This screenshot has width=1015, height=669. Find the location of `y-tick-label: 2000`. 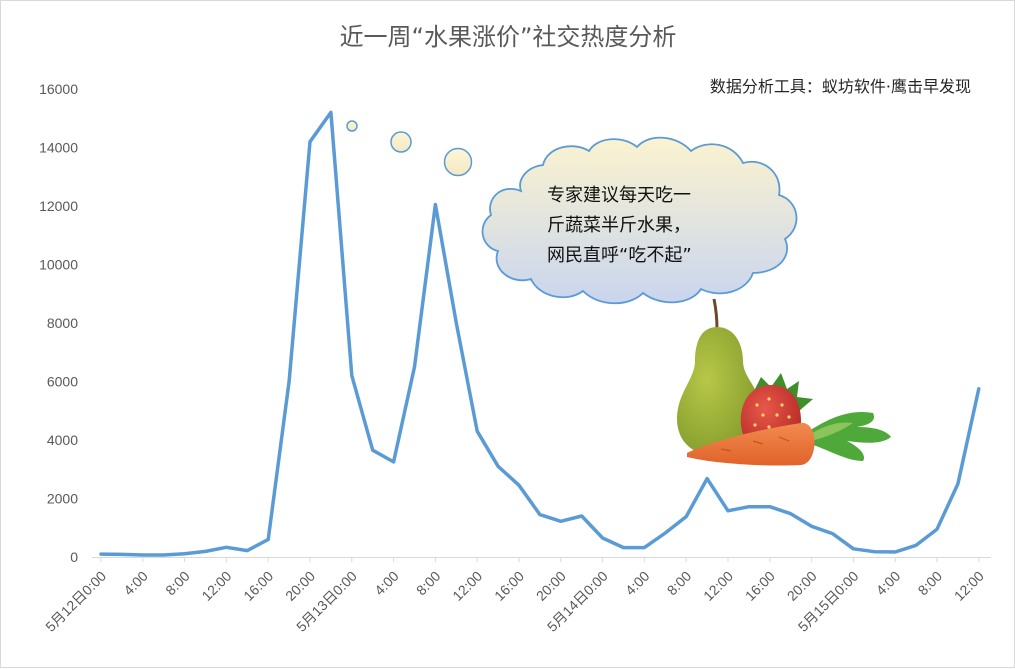

y-tick-label: 2000 is located at coordinates (62, 499).